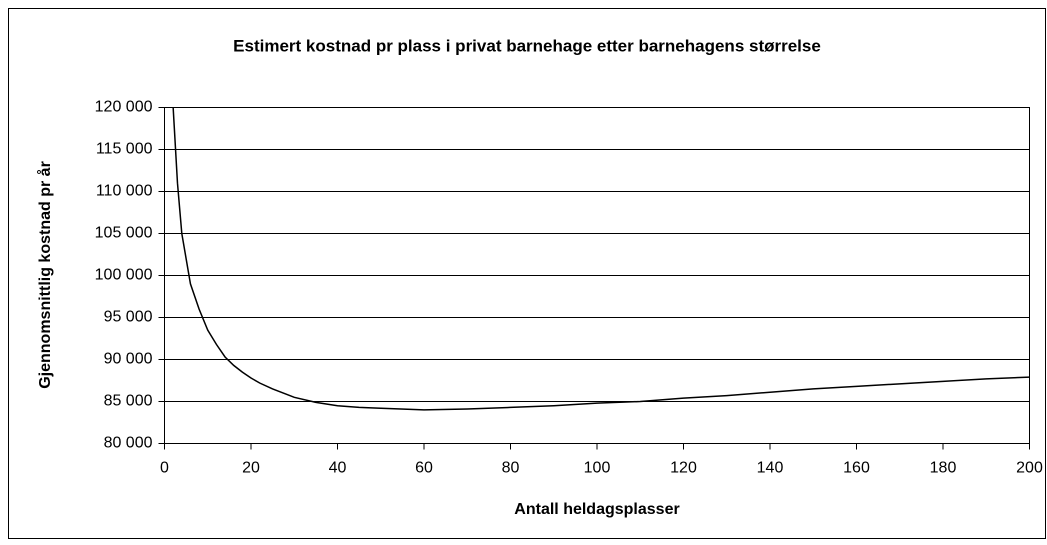 The image size is (1047, 545). Describe the element at coordinates (770, 468) in the screenshot. I see `x-tick-label: 140` at that location.